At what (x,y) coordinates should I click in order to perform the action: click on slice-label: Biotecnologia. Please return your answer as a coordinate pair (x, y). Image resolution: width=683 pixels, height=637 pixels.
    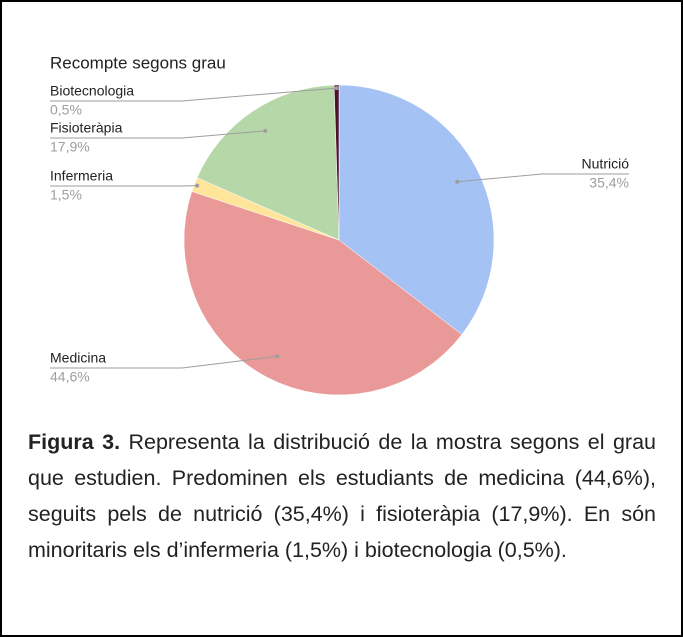
    Looking at the image, I should click on (92, 91).